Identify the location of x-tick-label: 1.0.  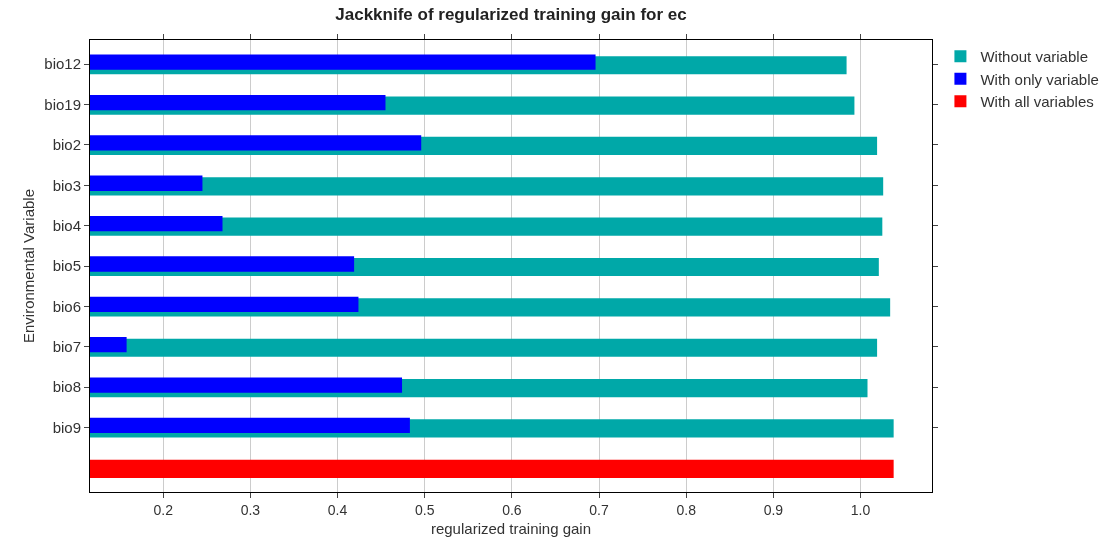
(860, 509).